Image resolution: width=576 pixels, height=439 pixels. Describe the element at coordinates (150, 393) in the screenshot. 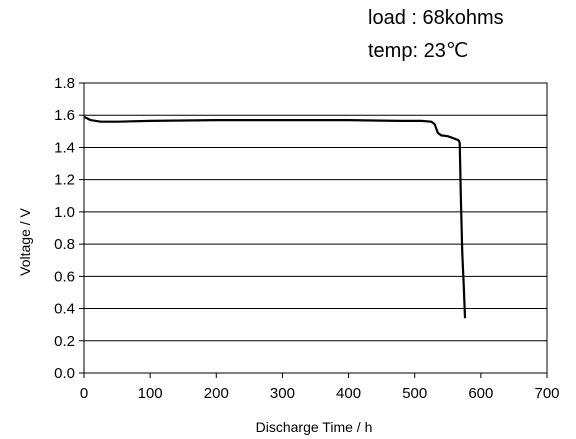

I see `x-tick-label: 100` at that location.